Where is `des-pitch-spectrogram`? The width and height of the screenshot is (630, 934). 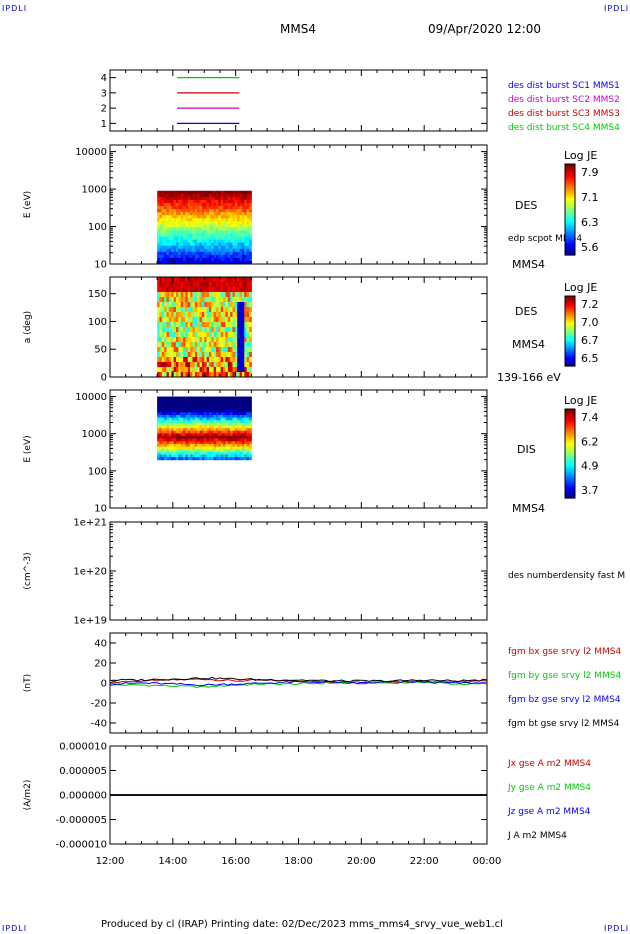
des-pitch-spectrogram is located at coordinates (204, 327).